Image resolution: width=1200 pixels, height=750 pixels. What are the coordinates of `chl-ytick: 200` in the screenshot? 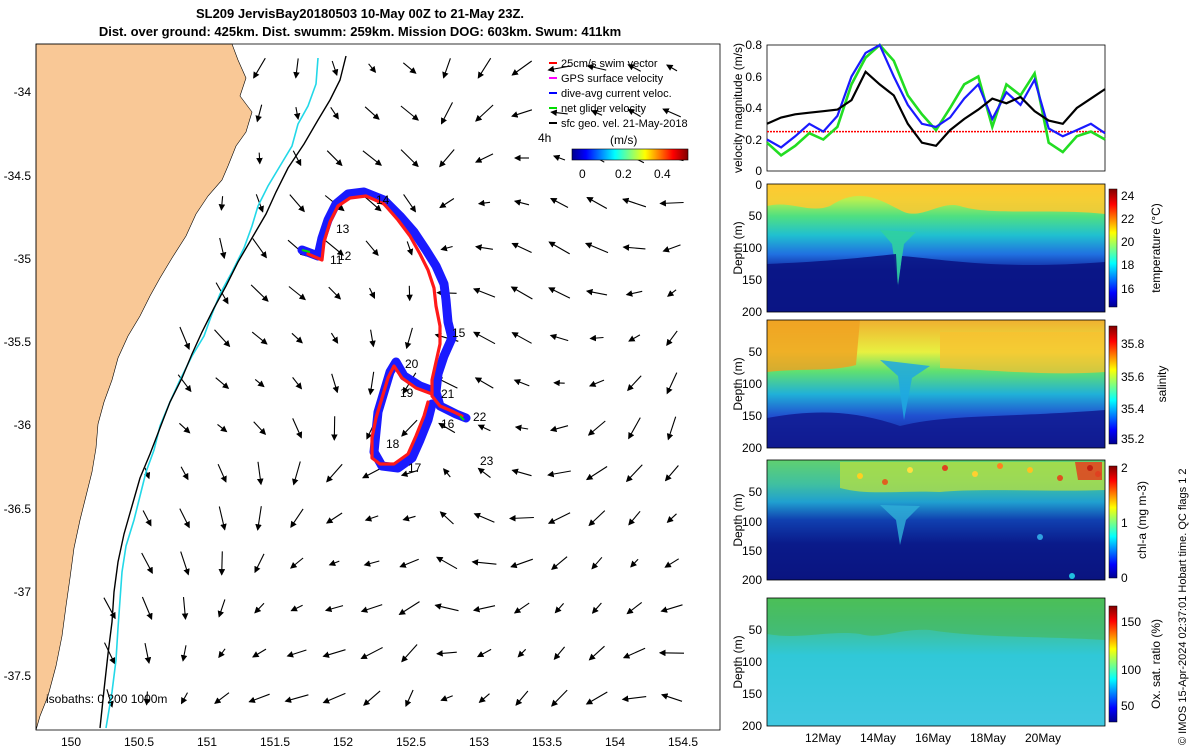 It's located at (752, 580).